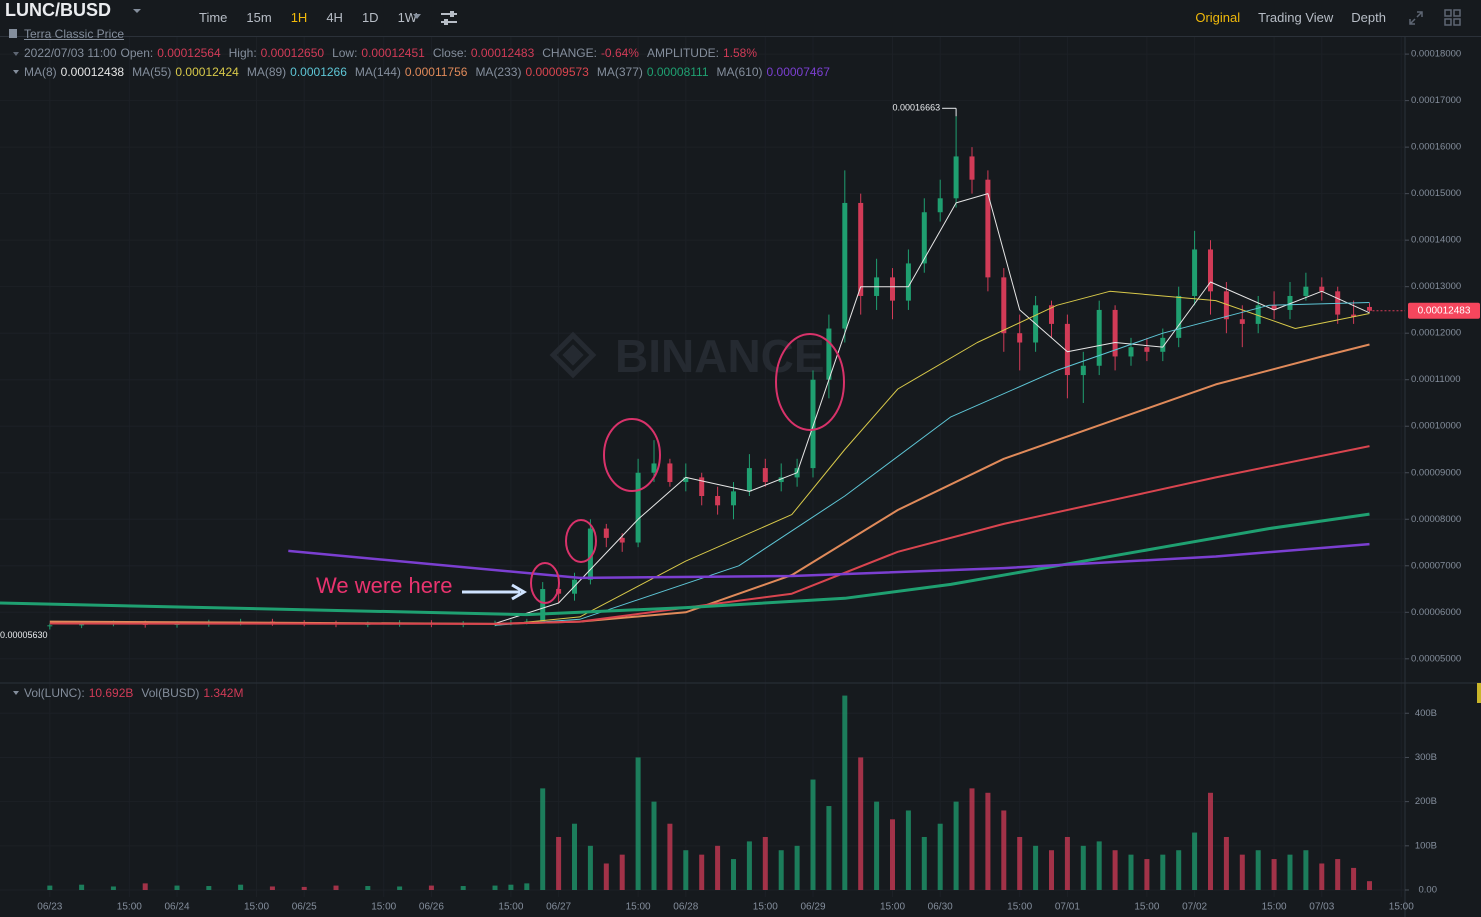  What do you see at coordinates (1436, 519) in the screenshot?
I see `y-tick-label: 0.00008000` at bounding box center [1436, 519].